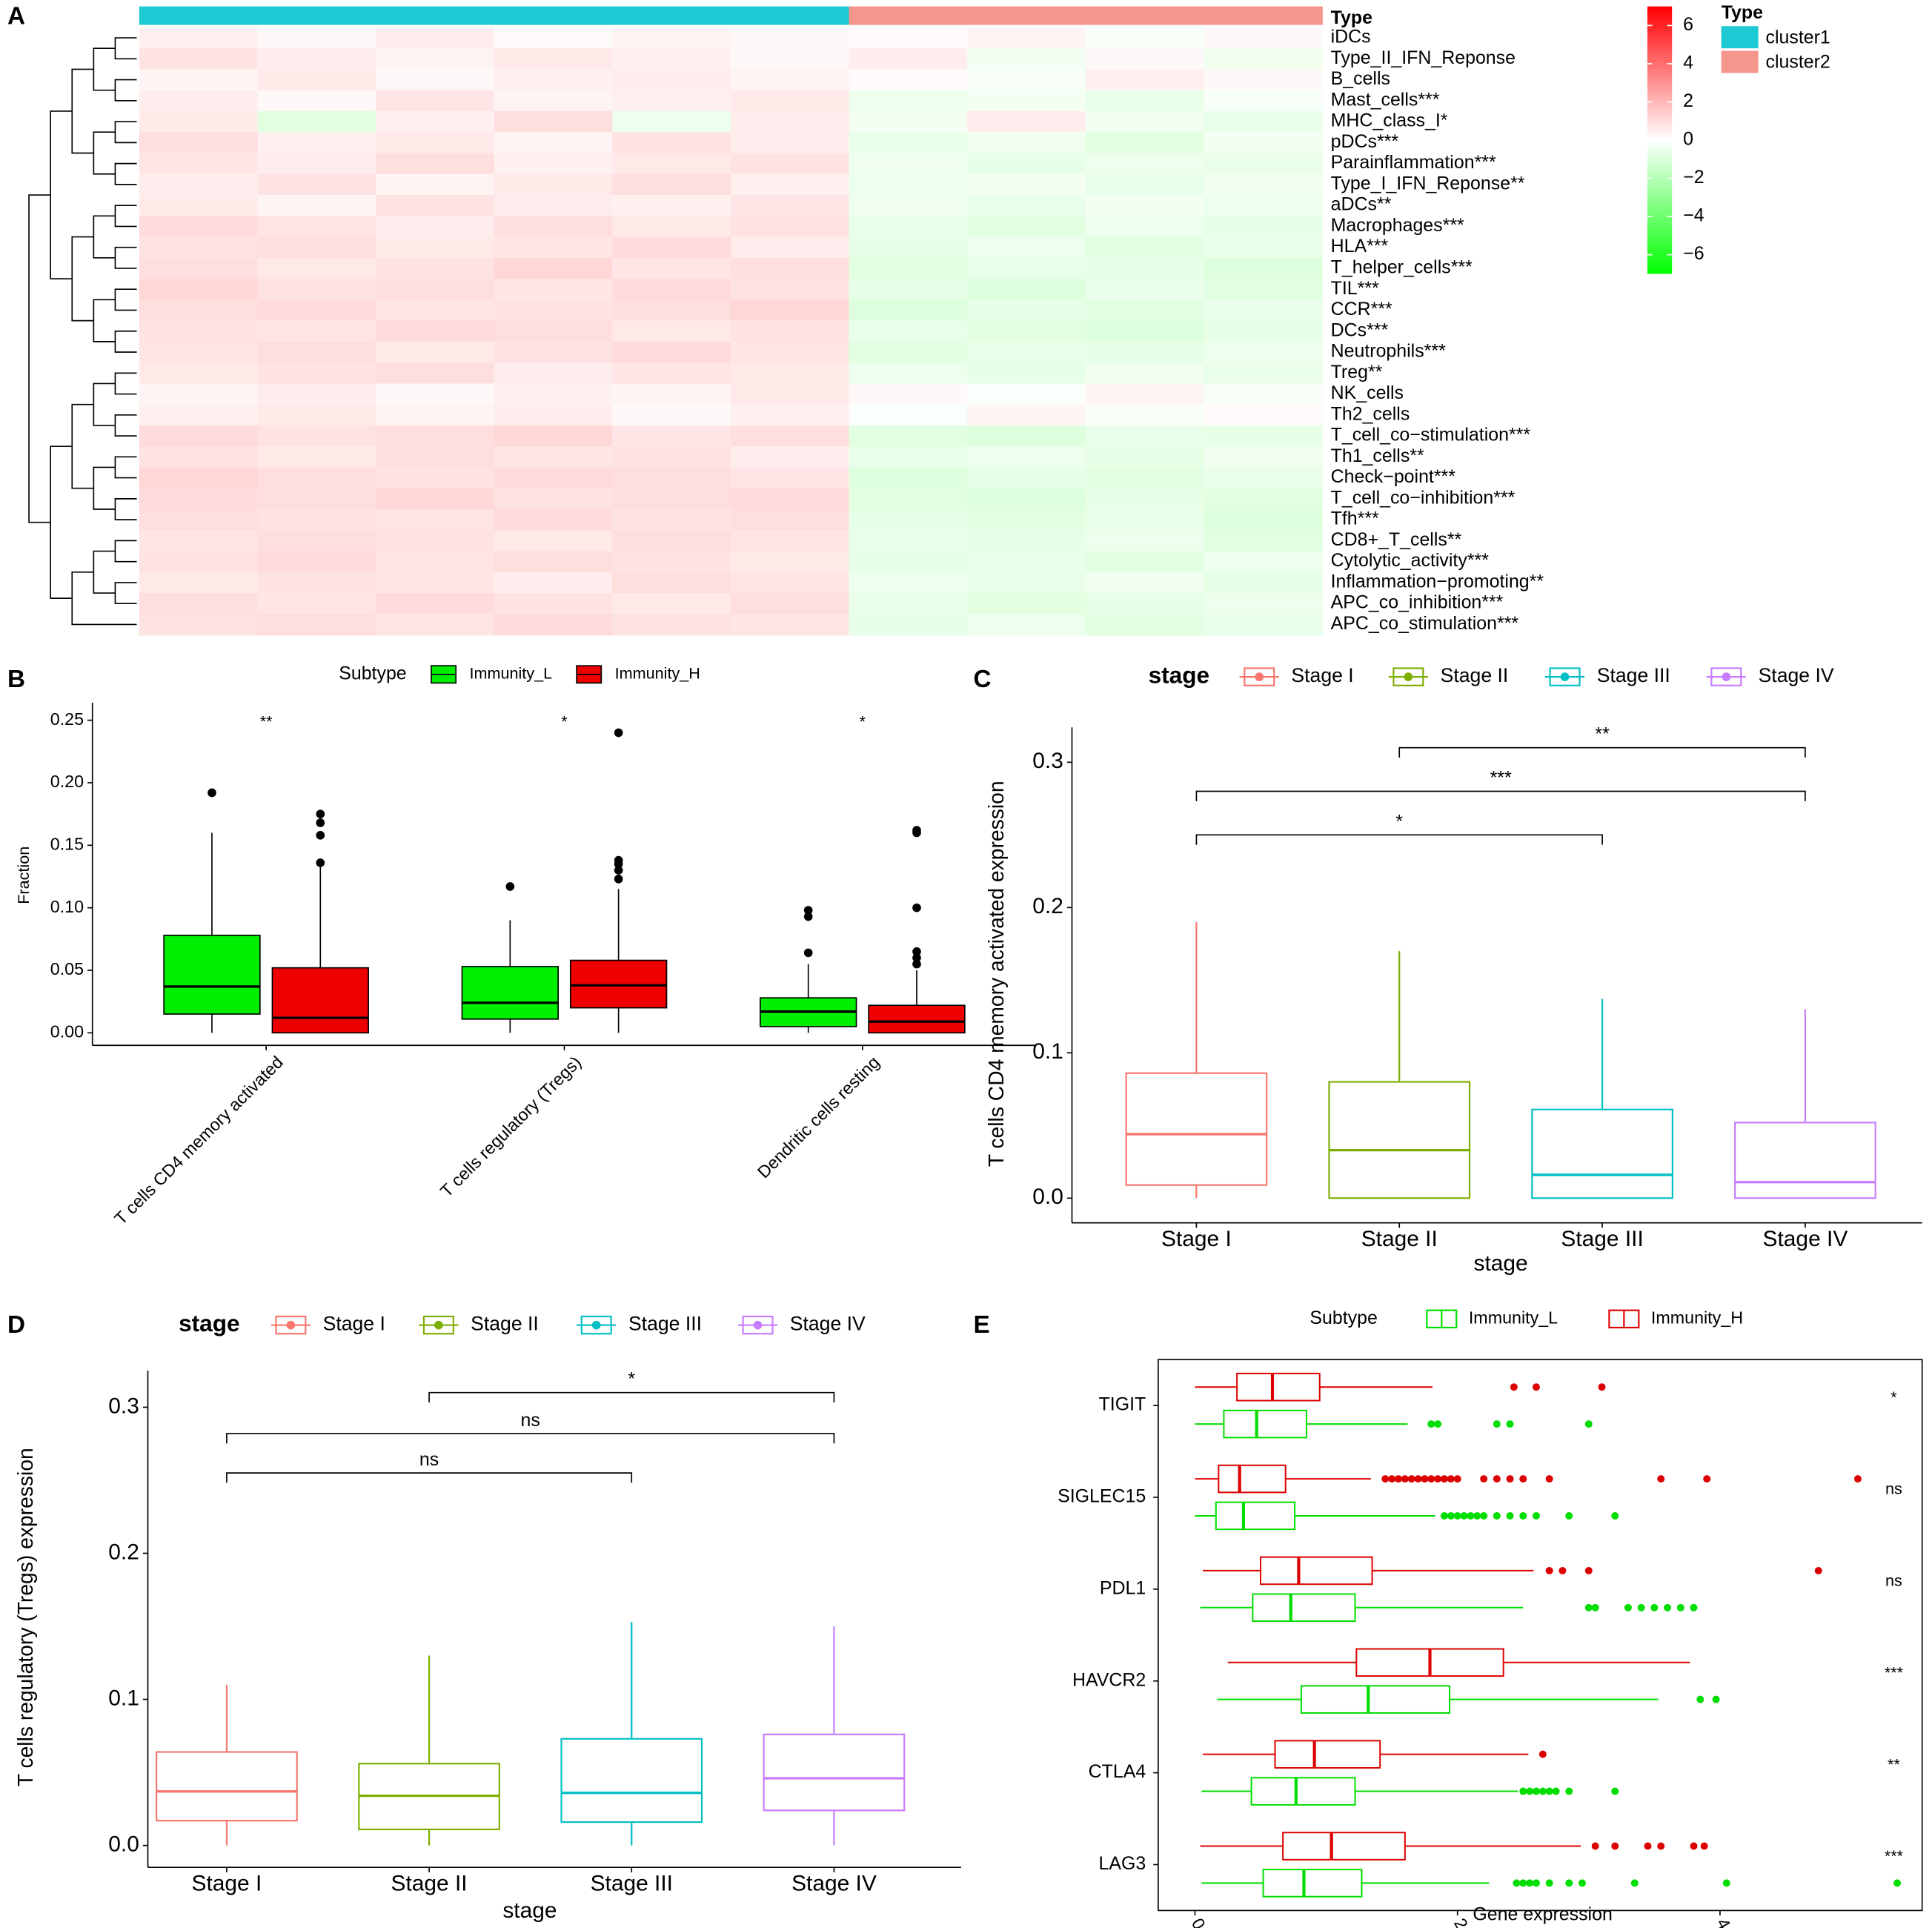 The image size is (1932, 1928). What do you see at coordinates (67, 906) in the screenshot?
I see `y-tick-label: 0.10` at bounding box center [67, 906].